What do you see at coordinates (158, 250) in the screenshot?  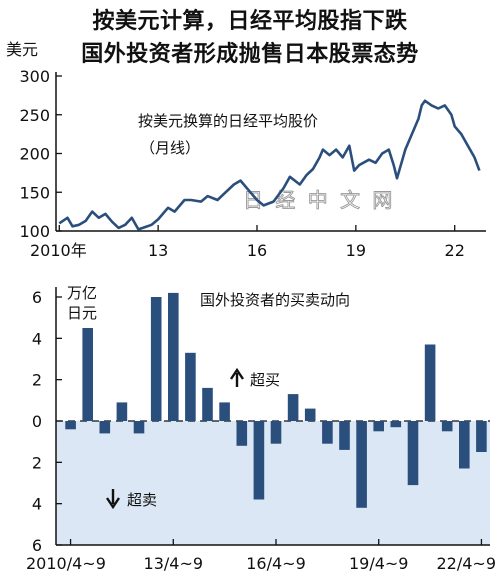 I see `line-chart-x-tick-label: 13` at bounding box center [158, 250].